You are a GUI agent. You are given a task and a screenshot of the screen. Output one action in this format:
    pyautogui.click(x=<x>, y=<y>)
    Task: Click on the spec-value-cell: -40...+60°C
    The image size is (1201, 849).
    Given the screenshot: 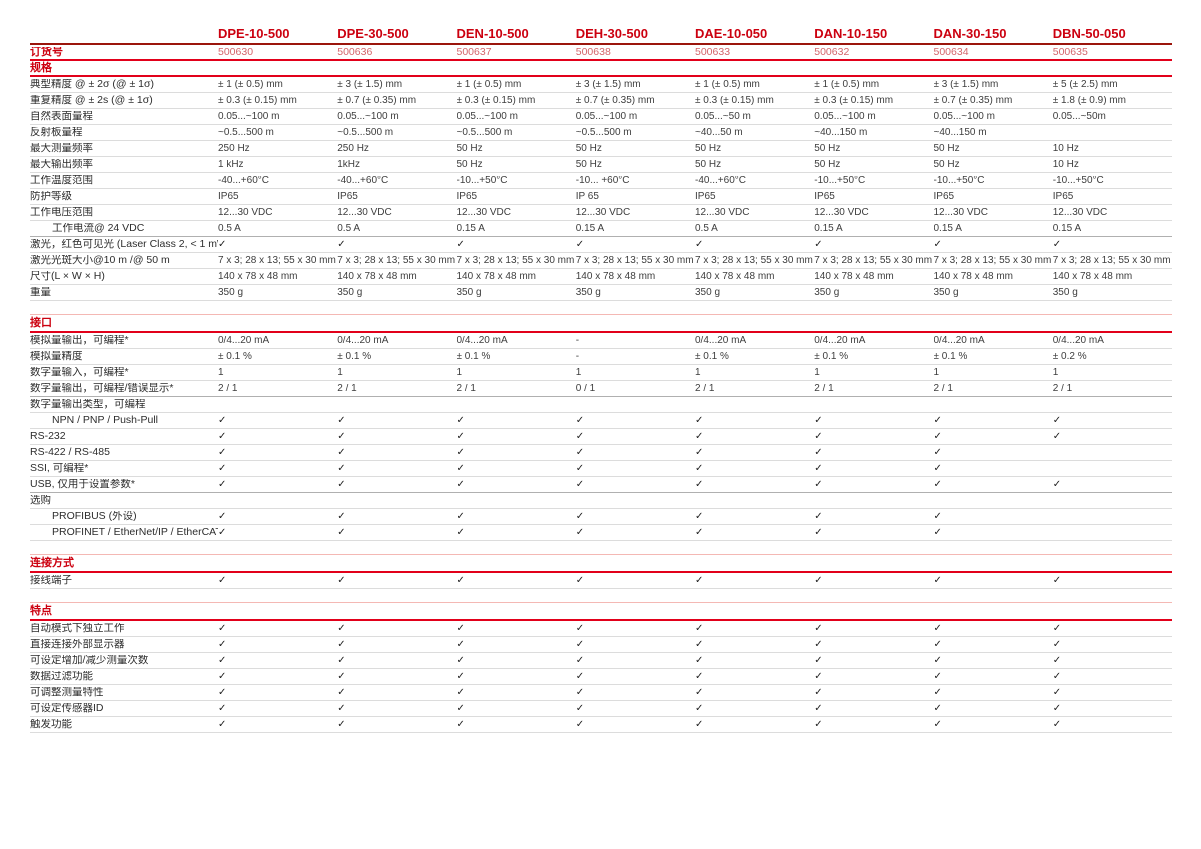 What is the action you would take?
    pyautogui.click(x=720, y=180)
    